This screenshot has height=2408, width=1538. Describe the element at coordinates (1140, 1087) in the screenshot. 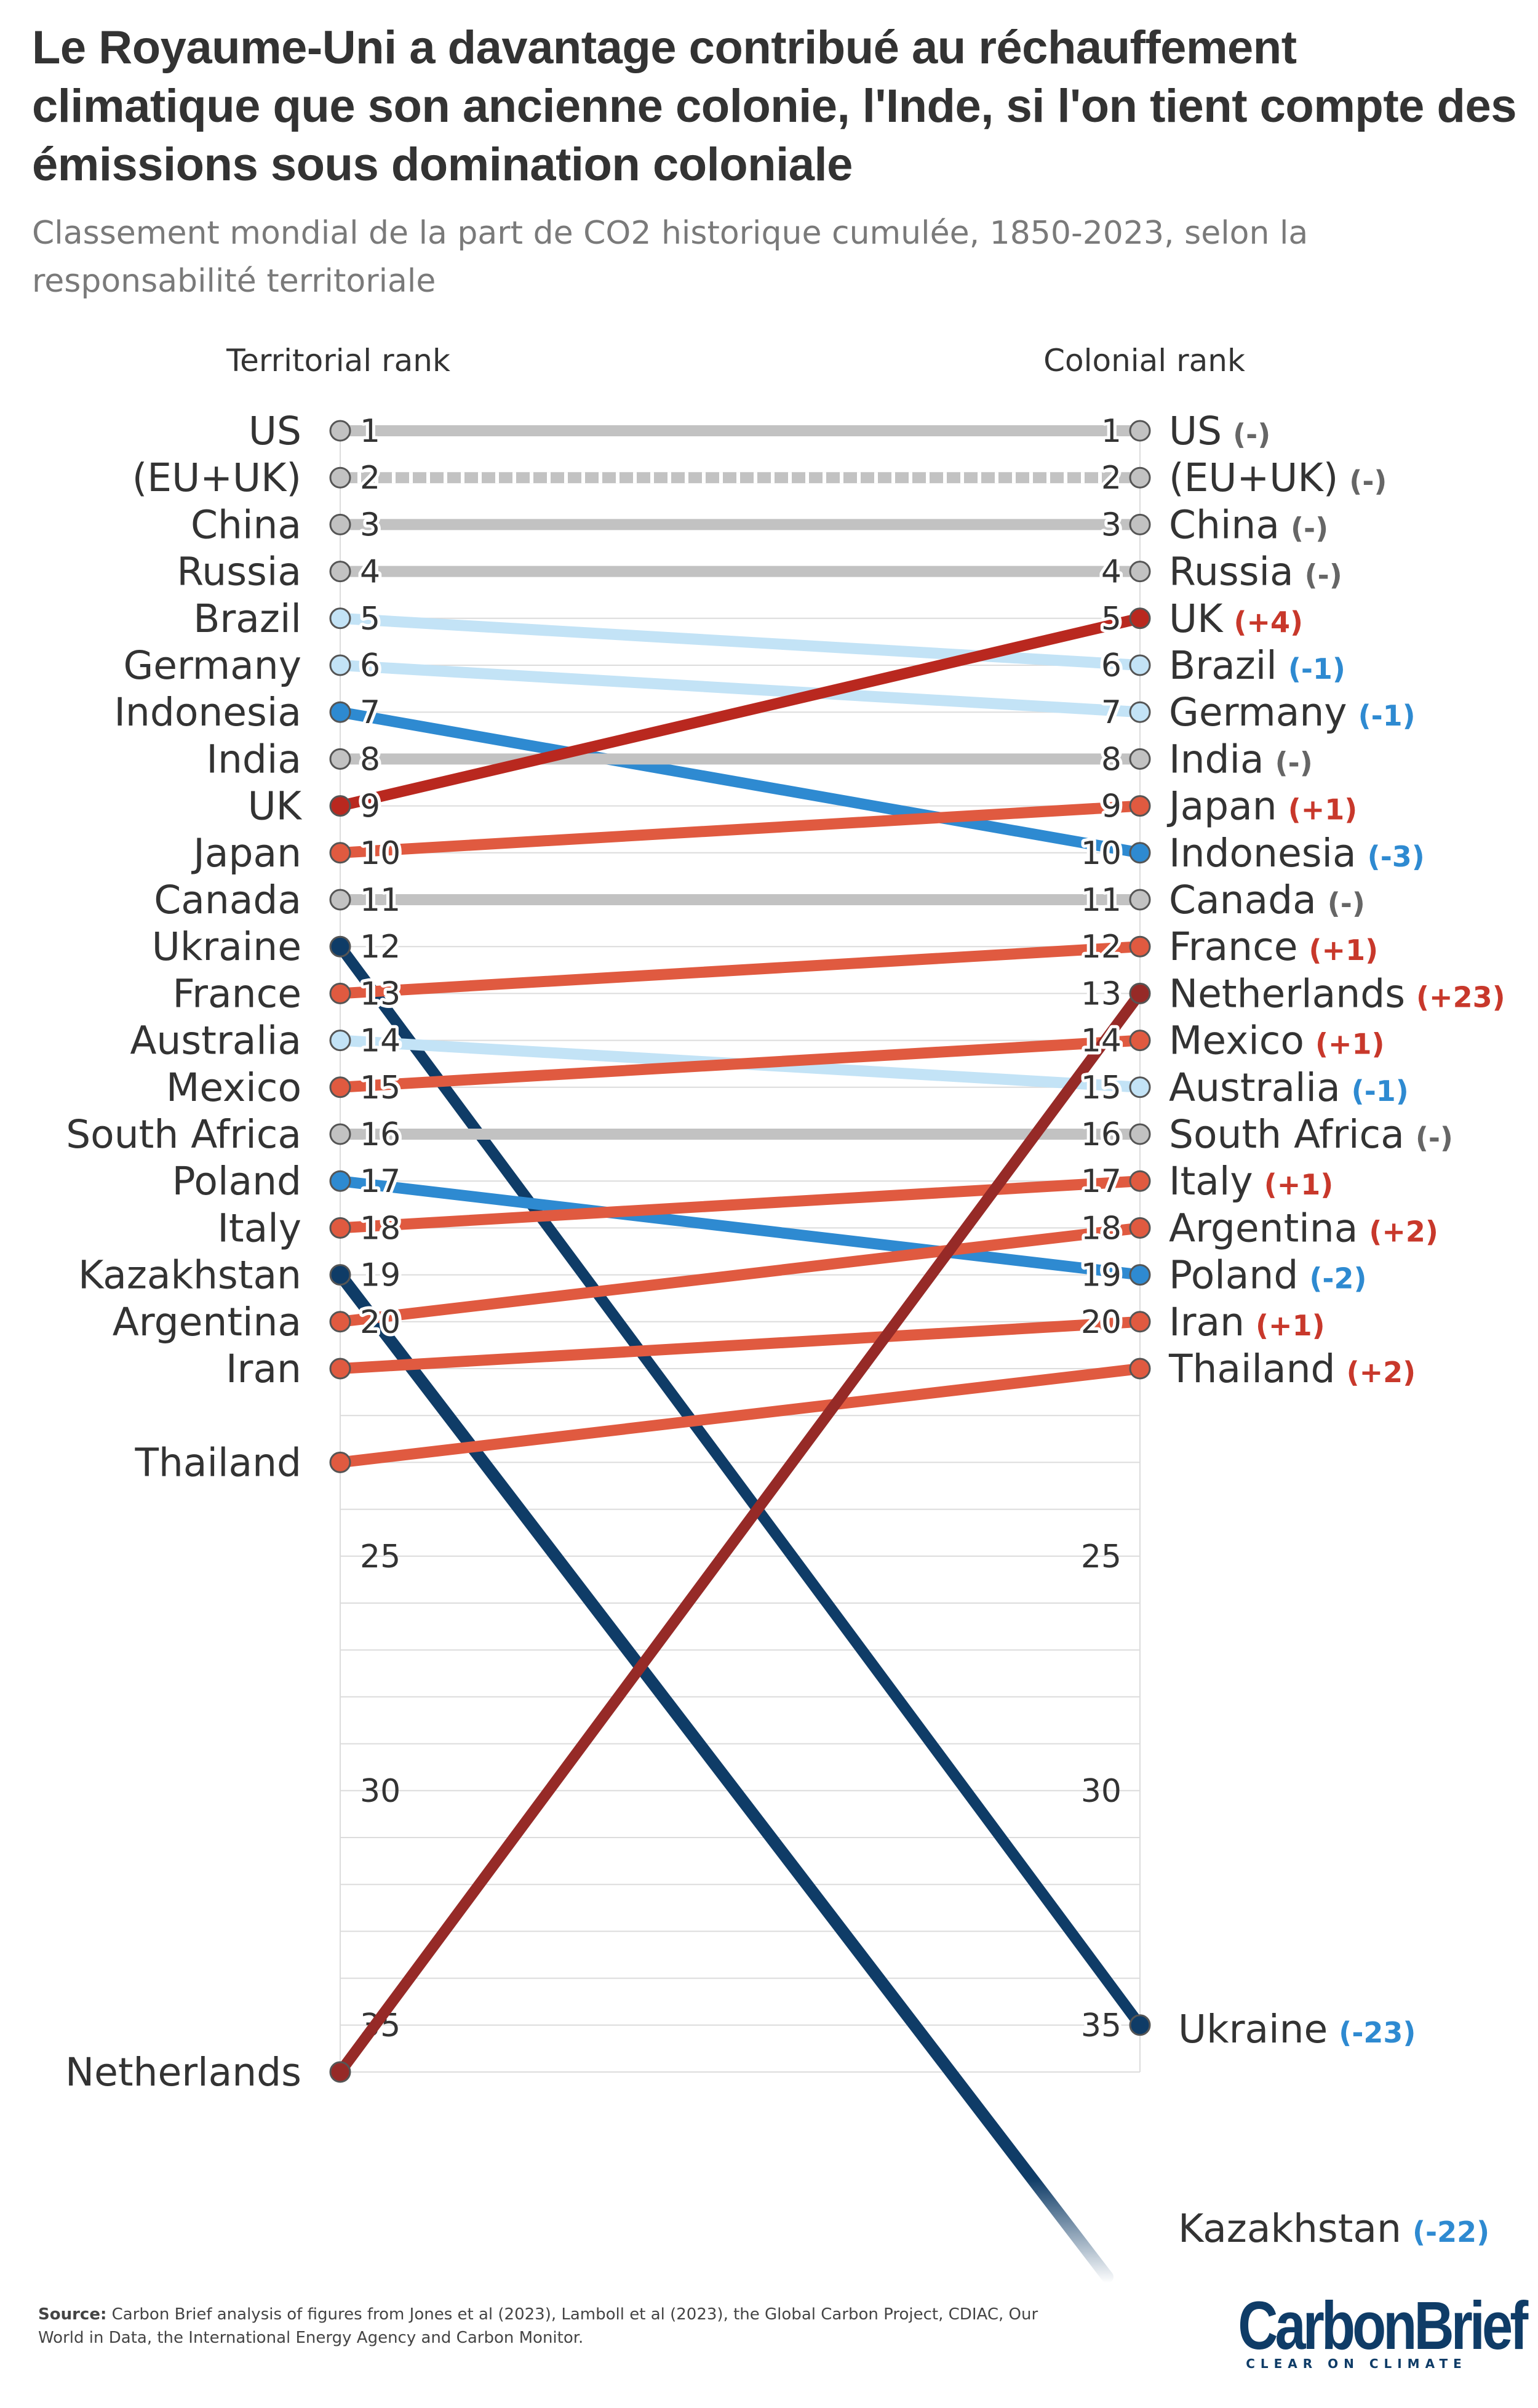

I see `right-dot-australia` at that location.